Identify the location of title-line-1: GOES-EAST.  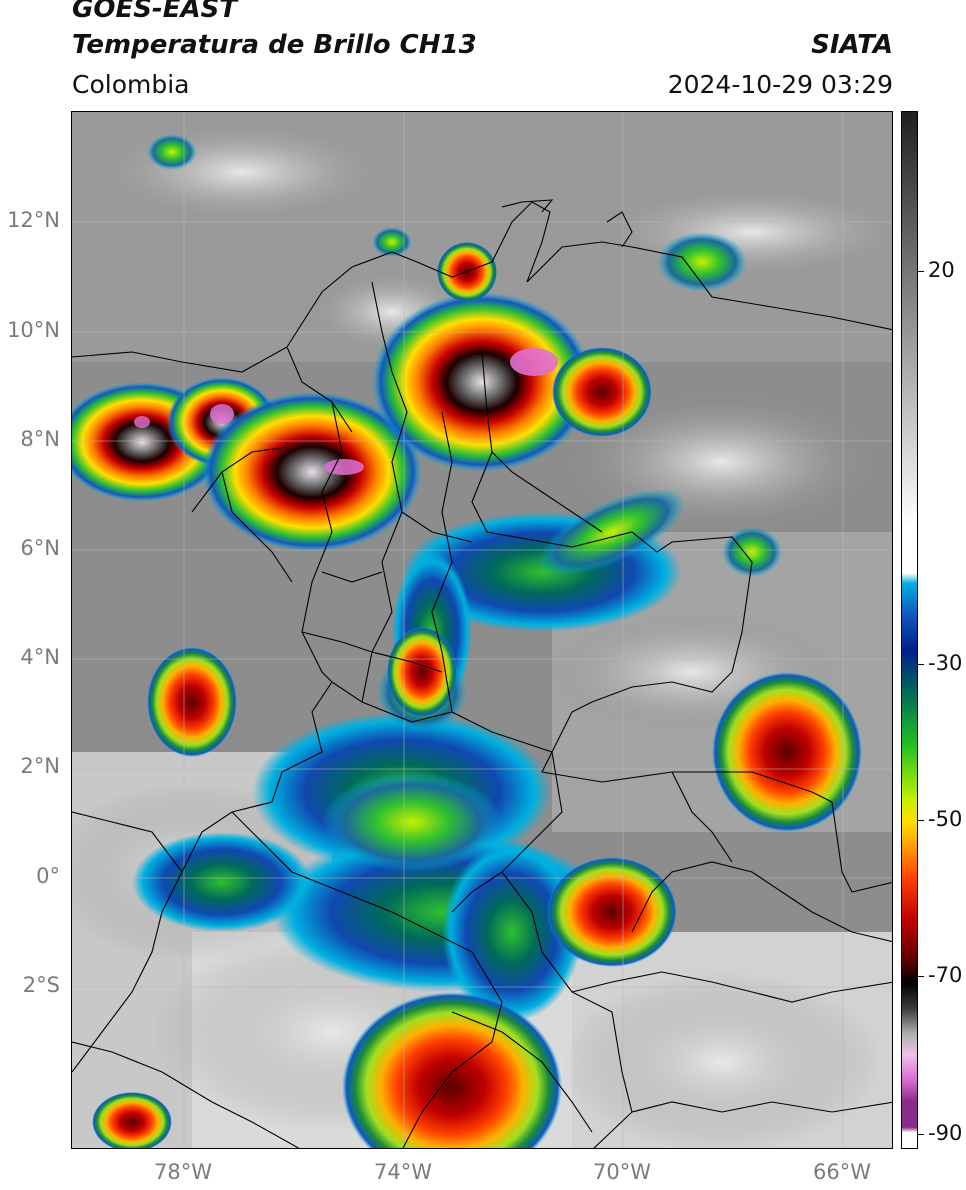
(155, 12).